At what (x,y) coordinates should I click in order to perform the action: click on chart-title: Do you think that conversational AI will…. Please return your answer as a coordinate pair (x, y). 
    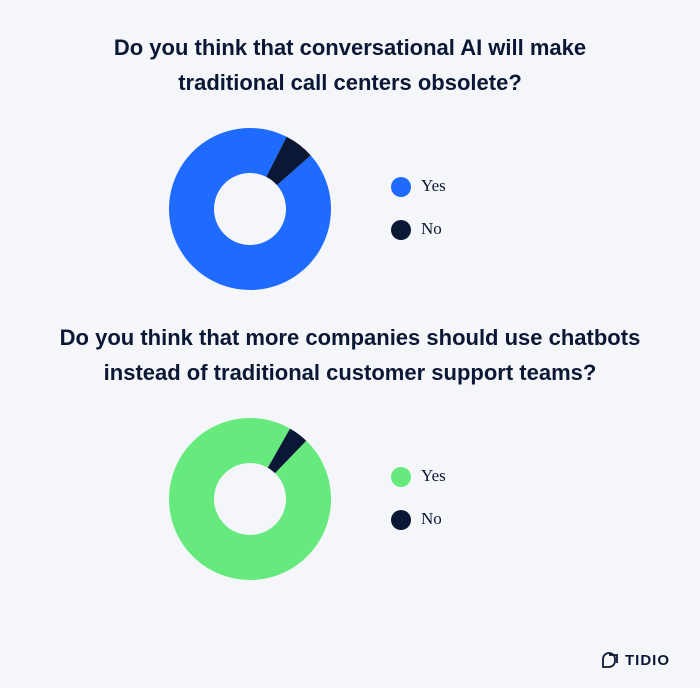
    Looking at the image, I should click on (350, 65).